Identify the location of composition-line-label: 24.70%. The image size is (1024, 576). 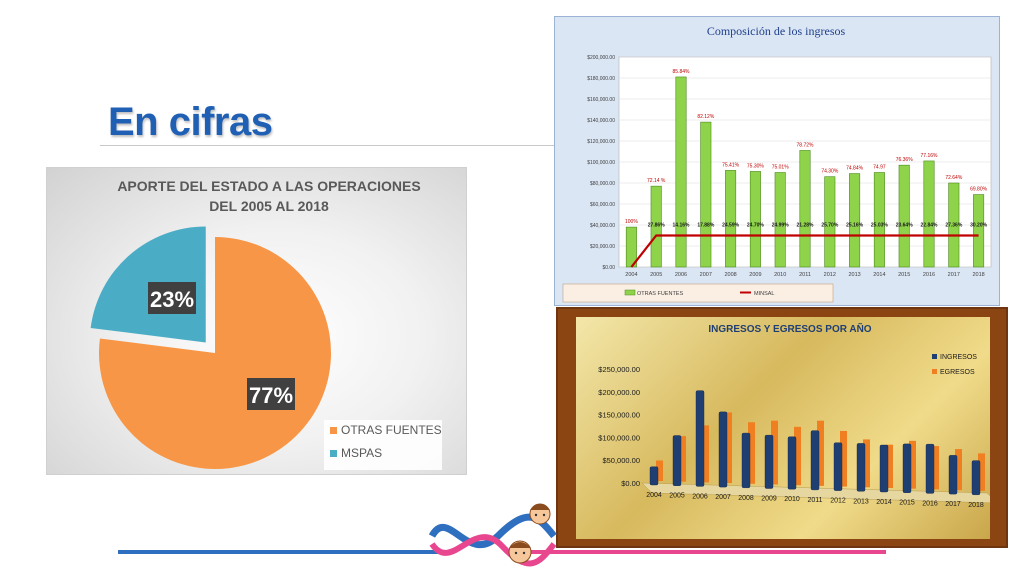
(756, 226).